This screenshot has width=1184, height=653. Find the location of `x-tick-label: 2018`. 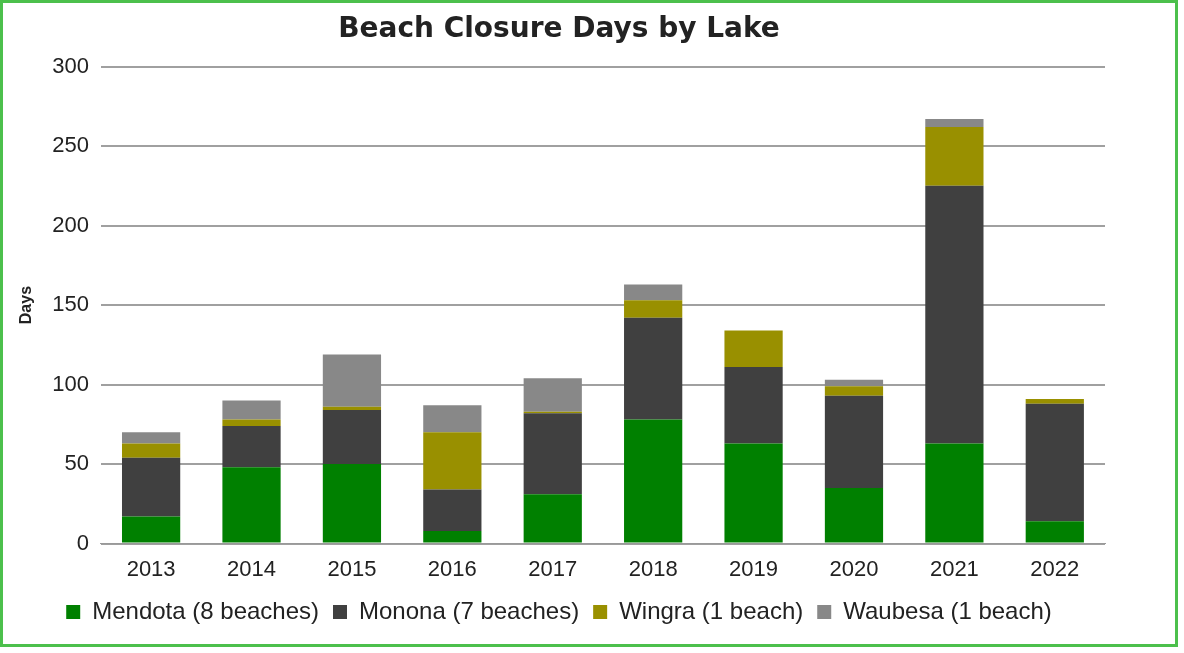

x-tick-label: 2018 is located at coordinates (653, 568).